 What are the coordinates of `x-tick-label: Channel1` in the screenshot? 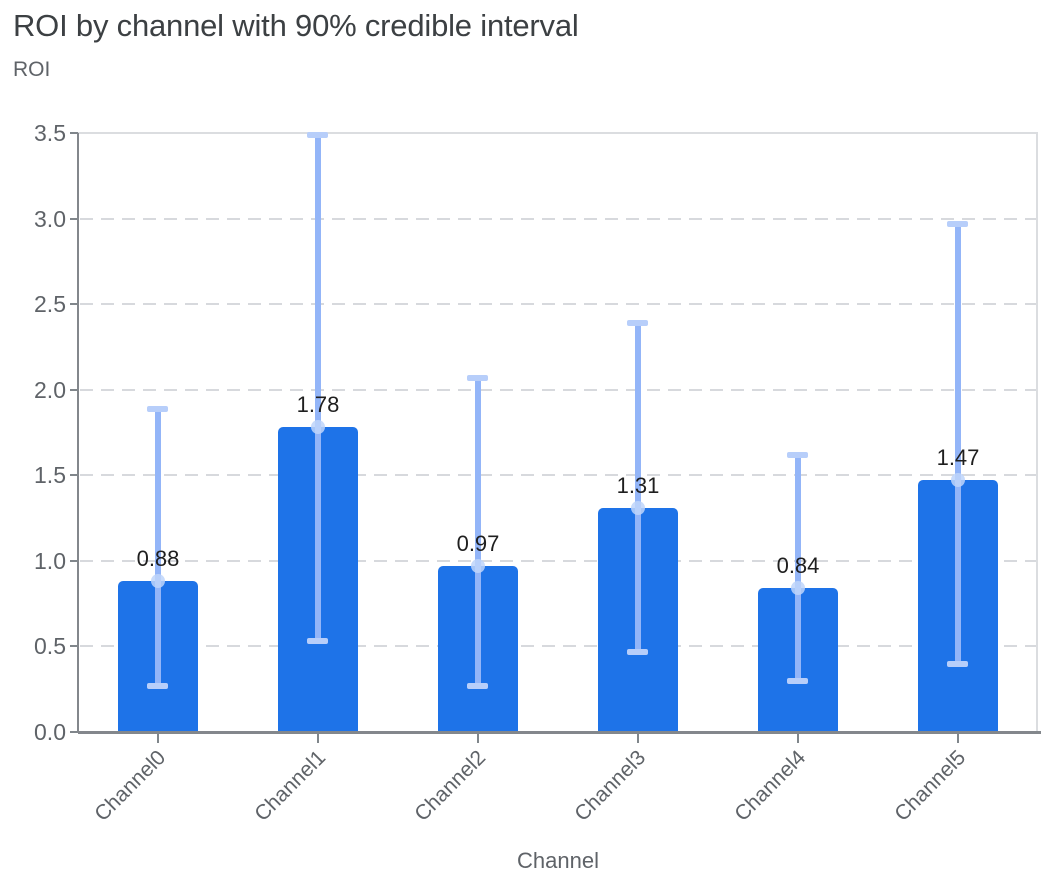 It's located at (290, 786).